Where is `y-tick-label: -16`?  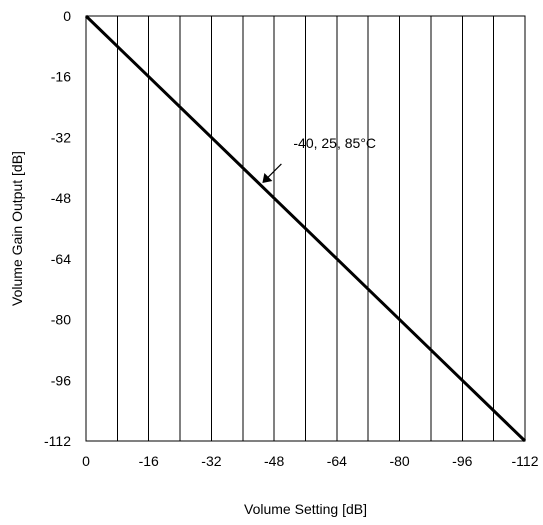 y-tick-label: -16 is located at coordinates (61, 77).